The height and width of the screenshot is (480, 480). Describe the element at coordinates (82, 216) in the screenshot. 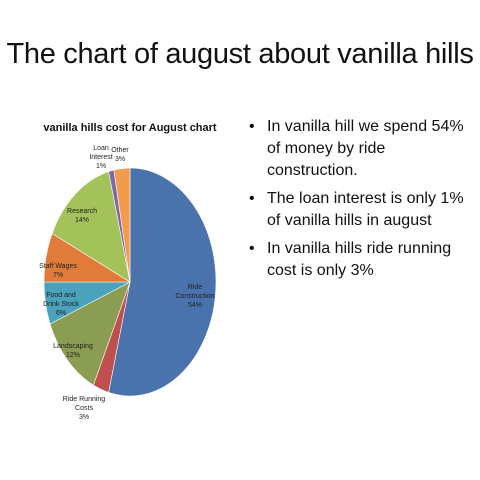

I see `slice-label-5: Research 14%` at that location.